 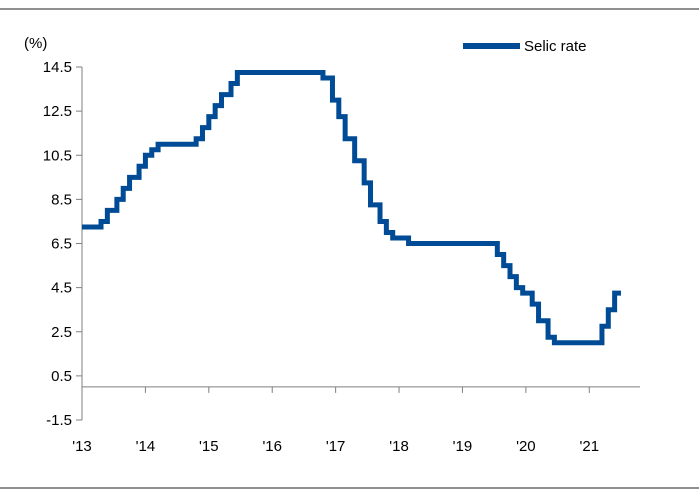 I want to click on y-tick-label: 4.5, so click(x=61, y=288).